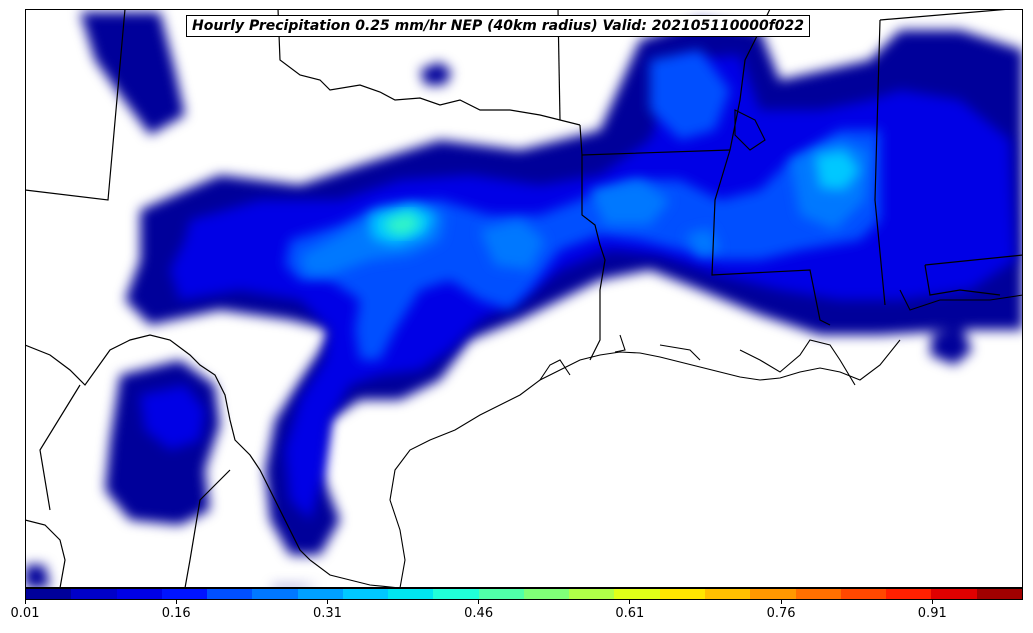 Image resolution: width=1033 pixels, height=633 pixels. Describe the element at coordinates (781, 613) in the screenshot. I see `colorbar-tick-label: 0.76` at that location.